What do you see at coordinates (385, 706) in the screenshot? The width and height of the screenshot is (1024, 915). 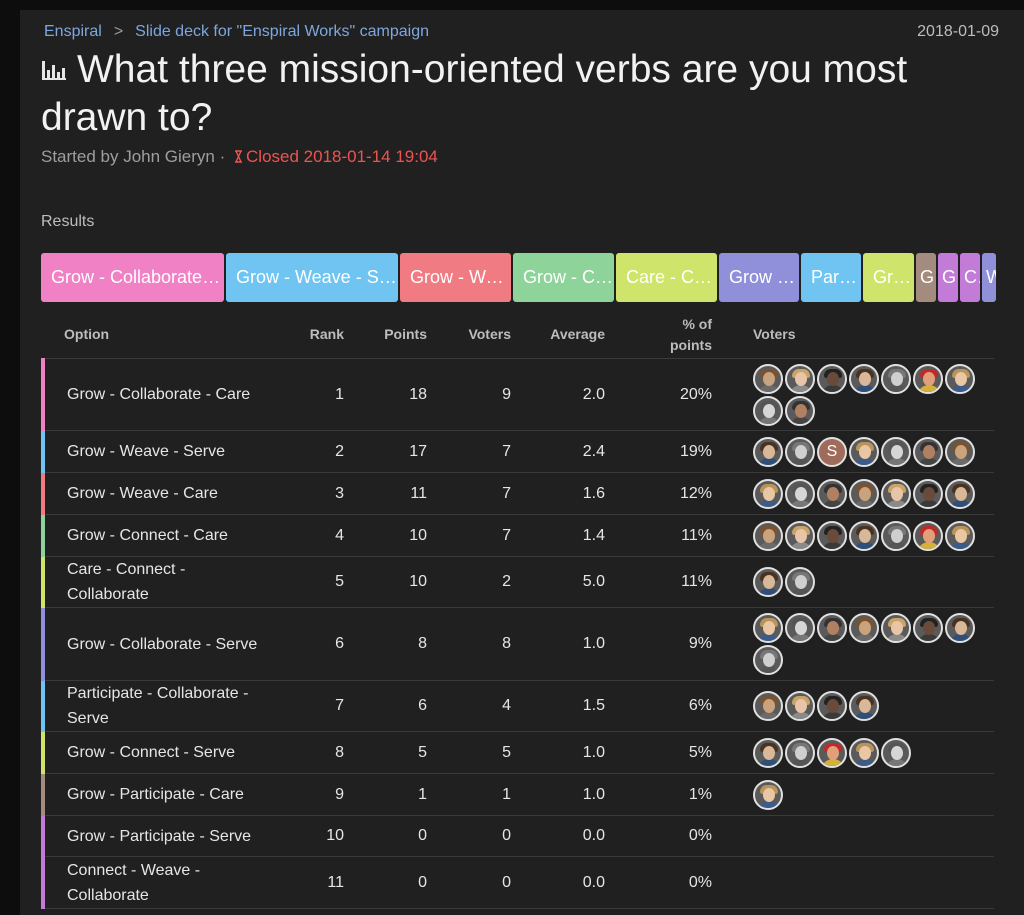 I see `points-cell: 6` at bounding box center [385, 706].